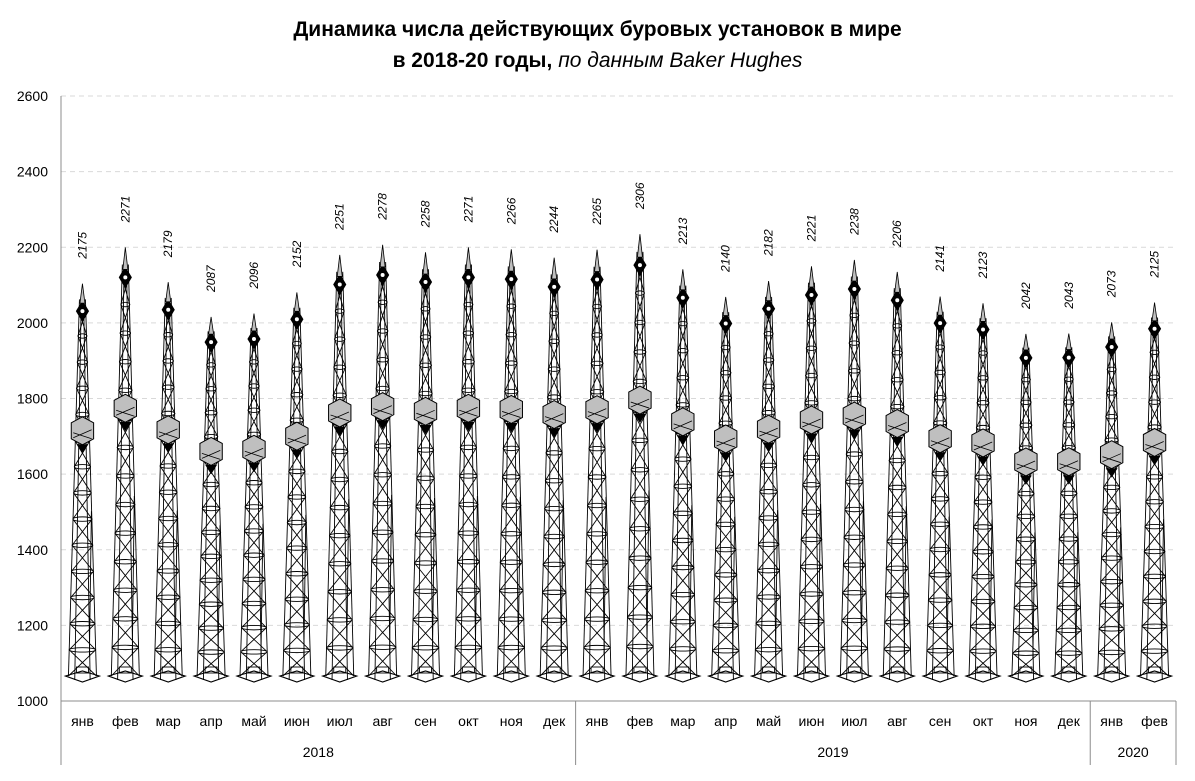  I want to click on x-tick-label: авг, so click(382, 721).